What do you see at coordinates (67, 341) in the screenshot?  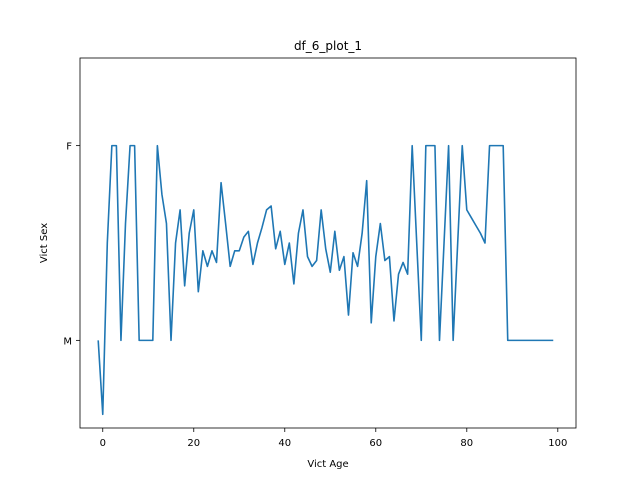 I see `y-tick-label: M` at bounding box center [67, 341].